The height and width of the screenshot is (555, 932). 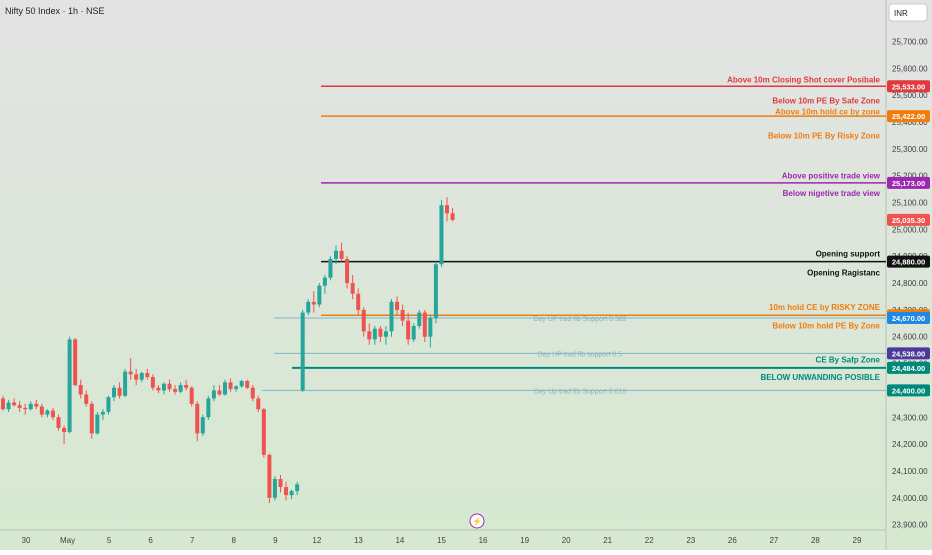 What do you see at coordinates (901, 13) in the screenshot?
I see `currency-label: INR` at bounding box center [901, 13].